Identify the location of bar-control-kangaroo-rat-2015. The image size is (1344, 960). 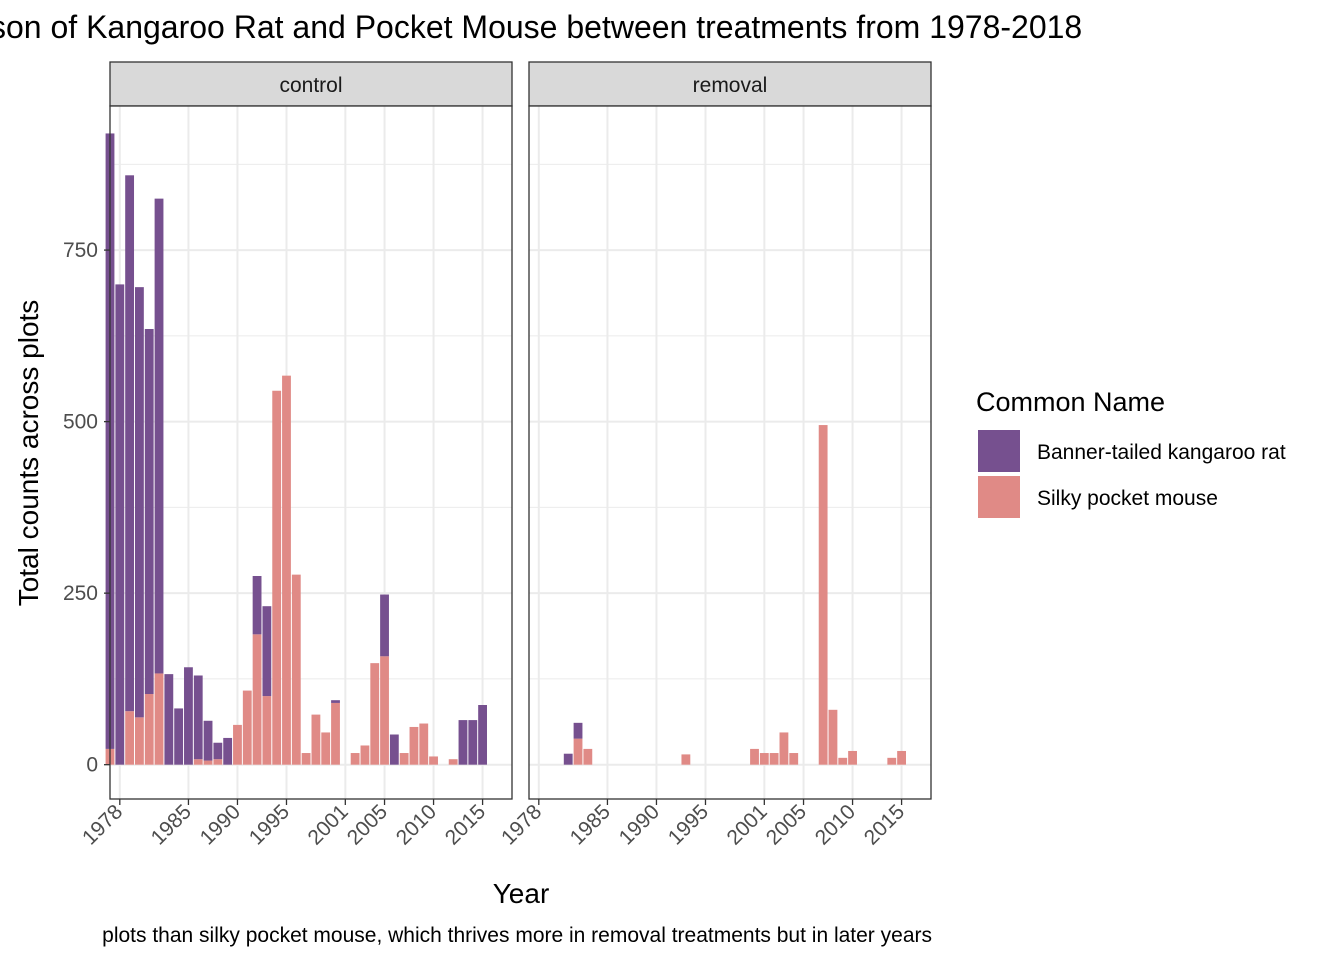
(482, 734).